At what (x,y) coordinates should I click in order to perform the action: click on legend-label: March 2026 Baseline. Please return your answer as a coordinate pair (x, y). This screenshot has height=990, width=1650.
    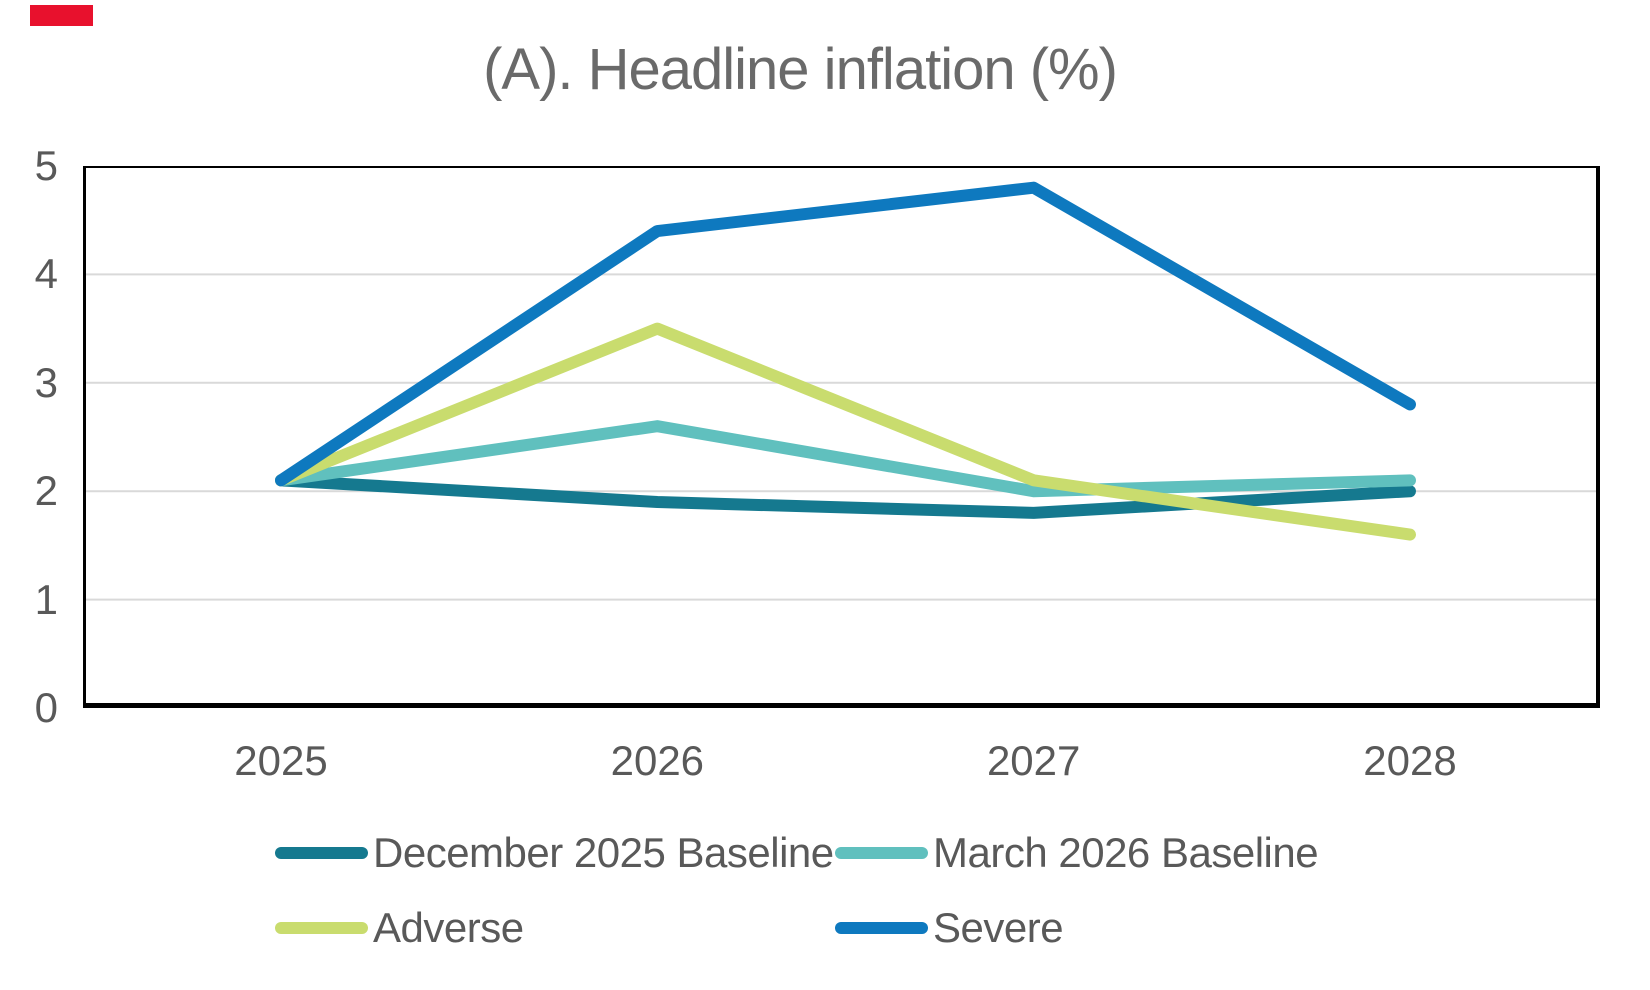
    Looking at the image, I should click on (1126, 852).